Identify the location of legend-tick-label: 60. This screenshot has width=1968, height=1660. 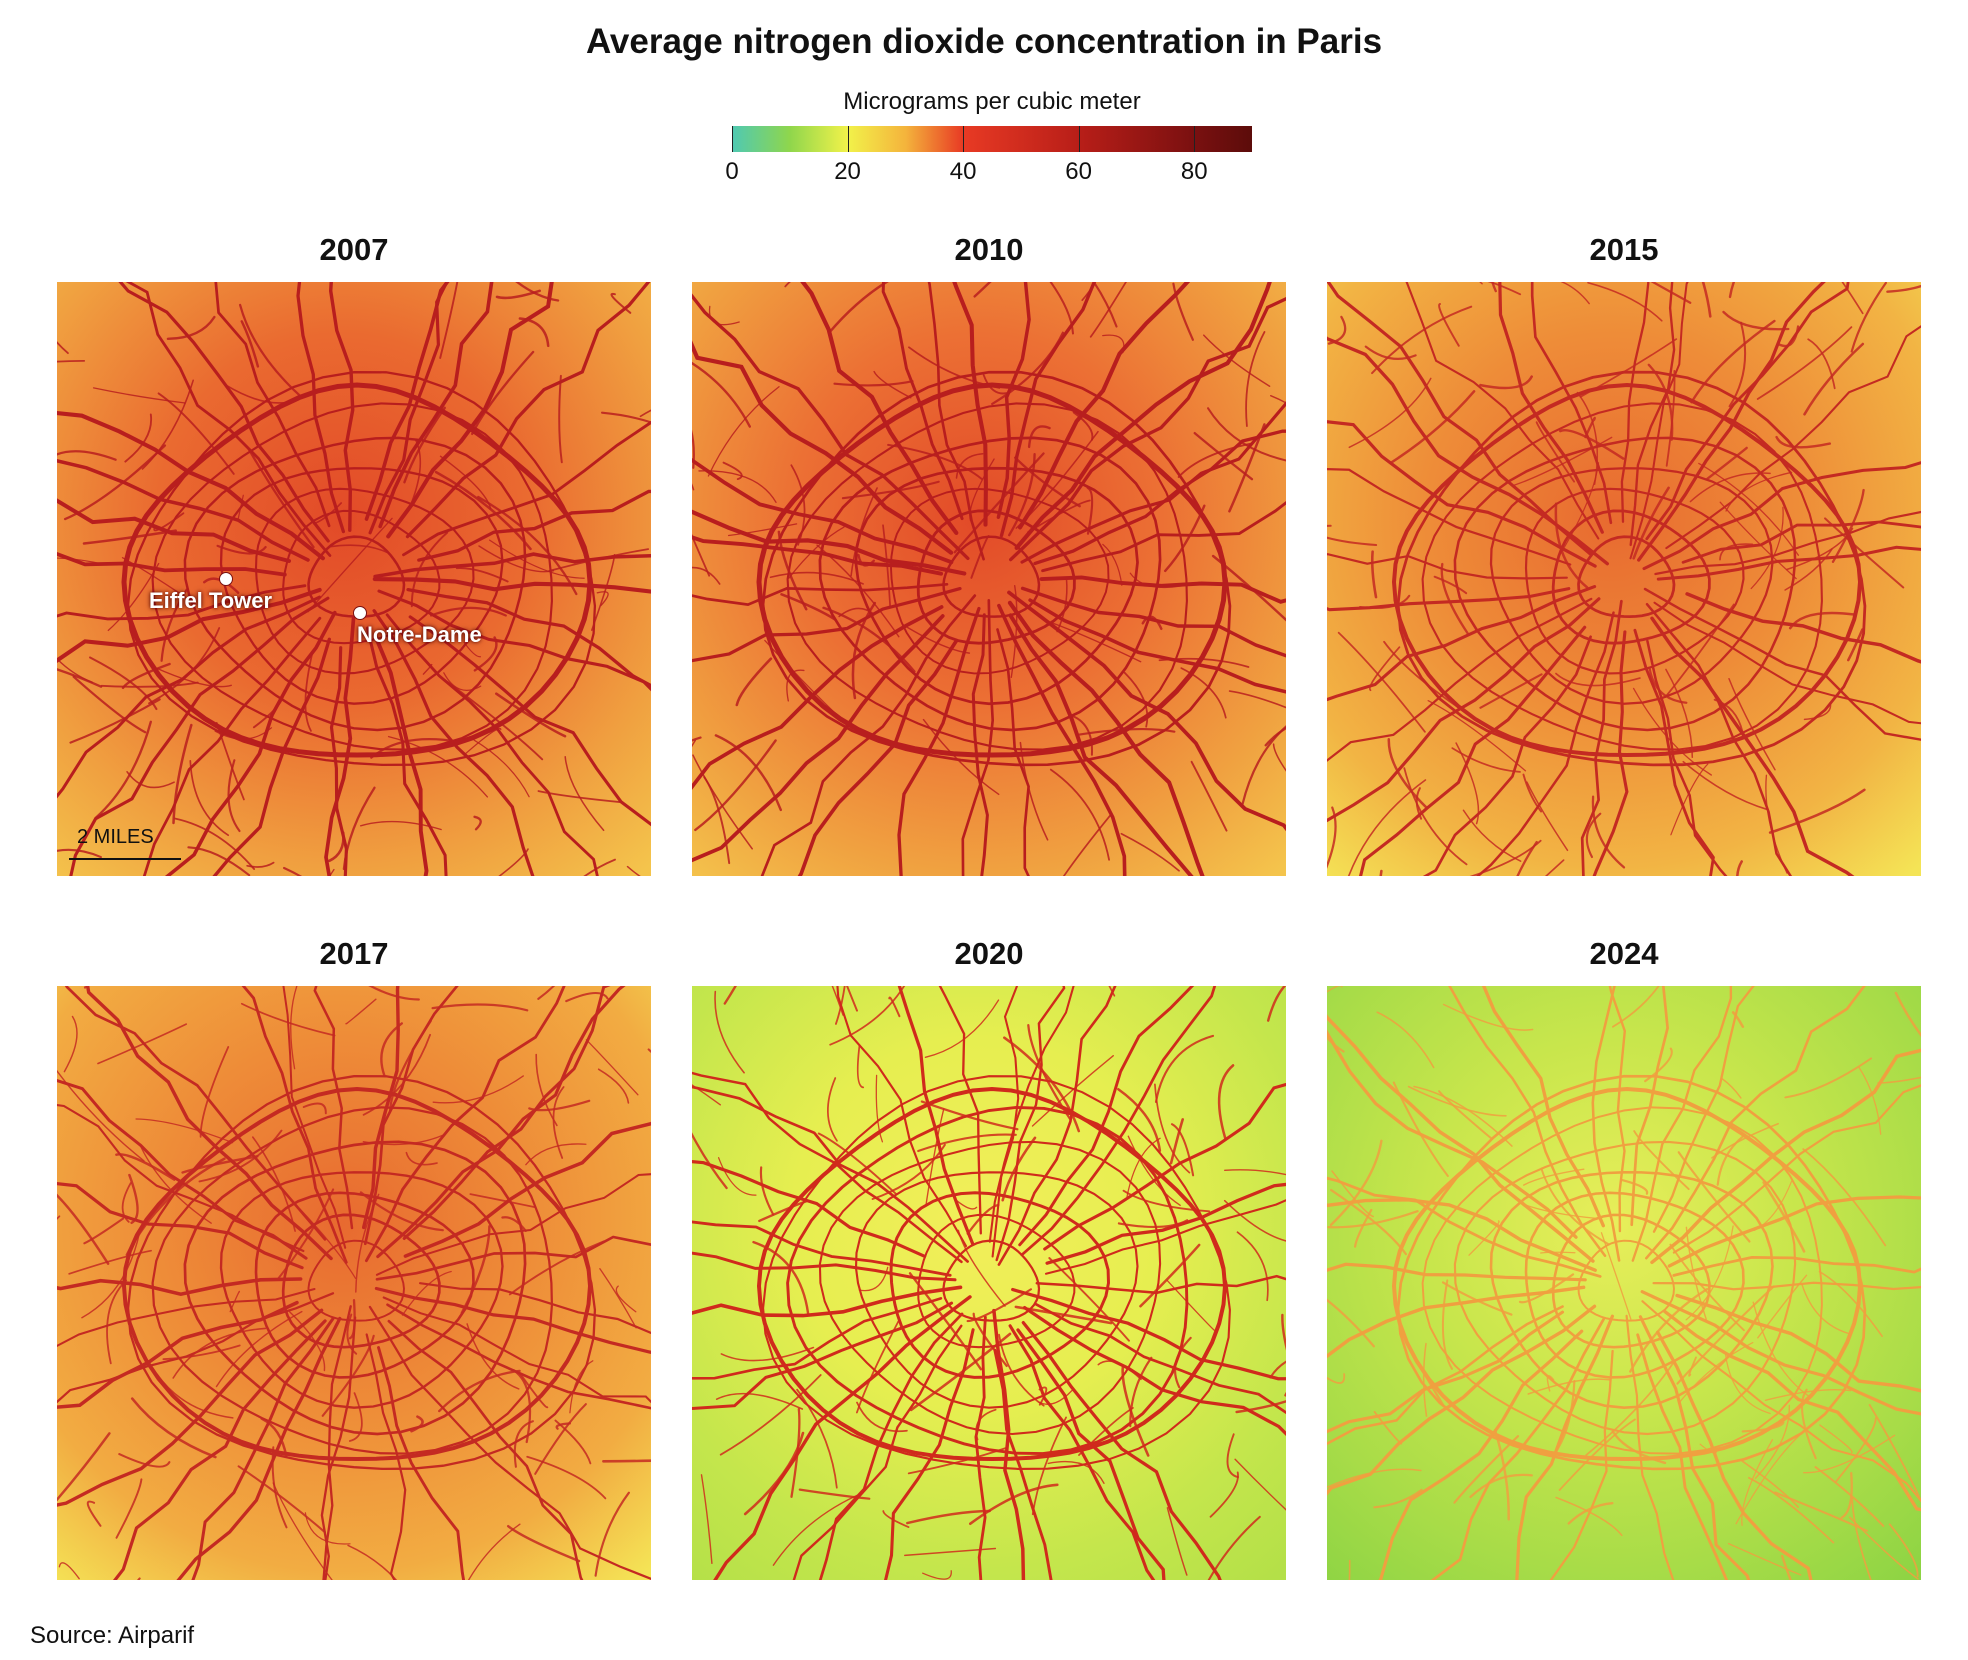
(1079, 171).